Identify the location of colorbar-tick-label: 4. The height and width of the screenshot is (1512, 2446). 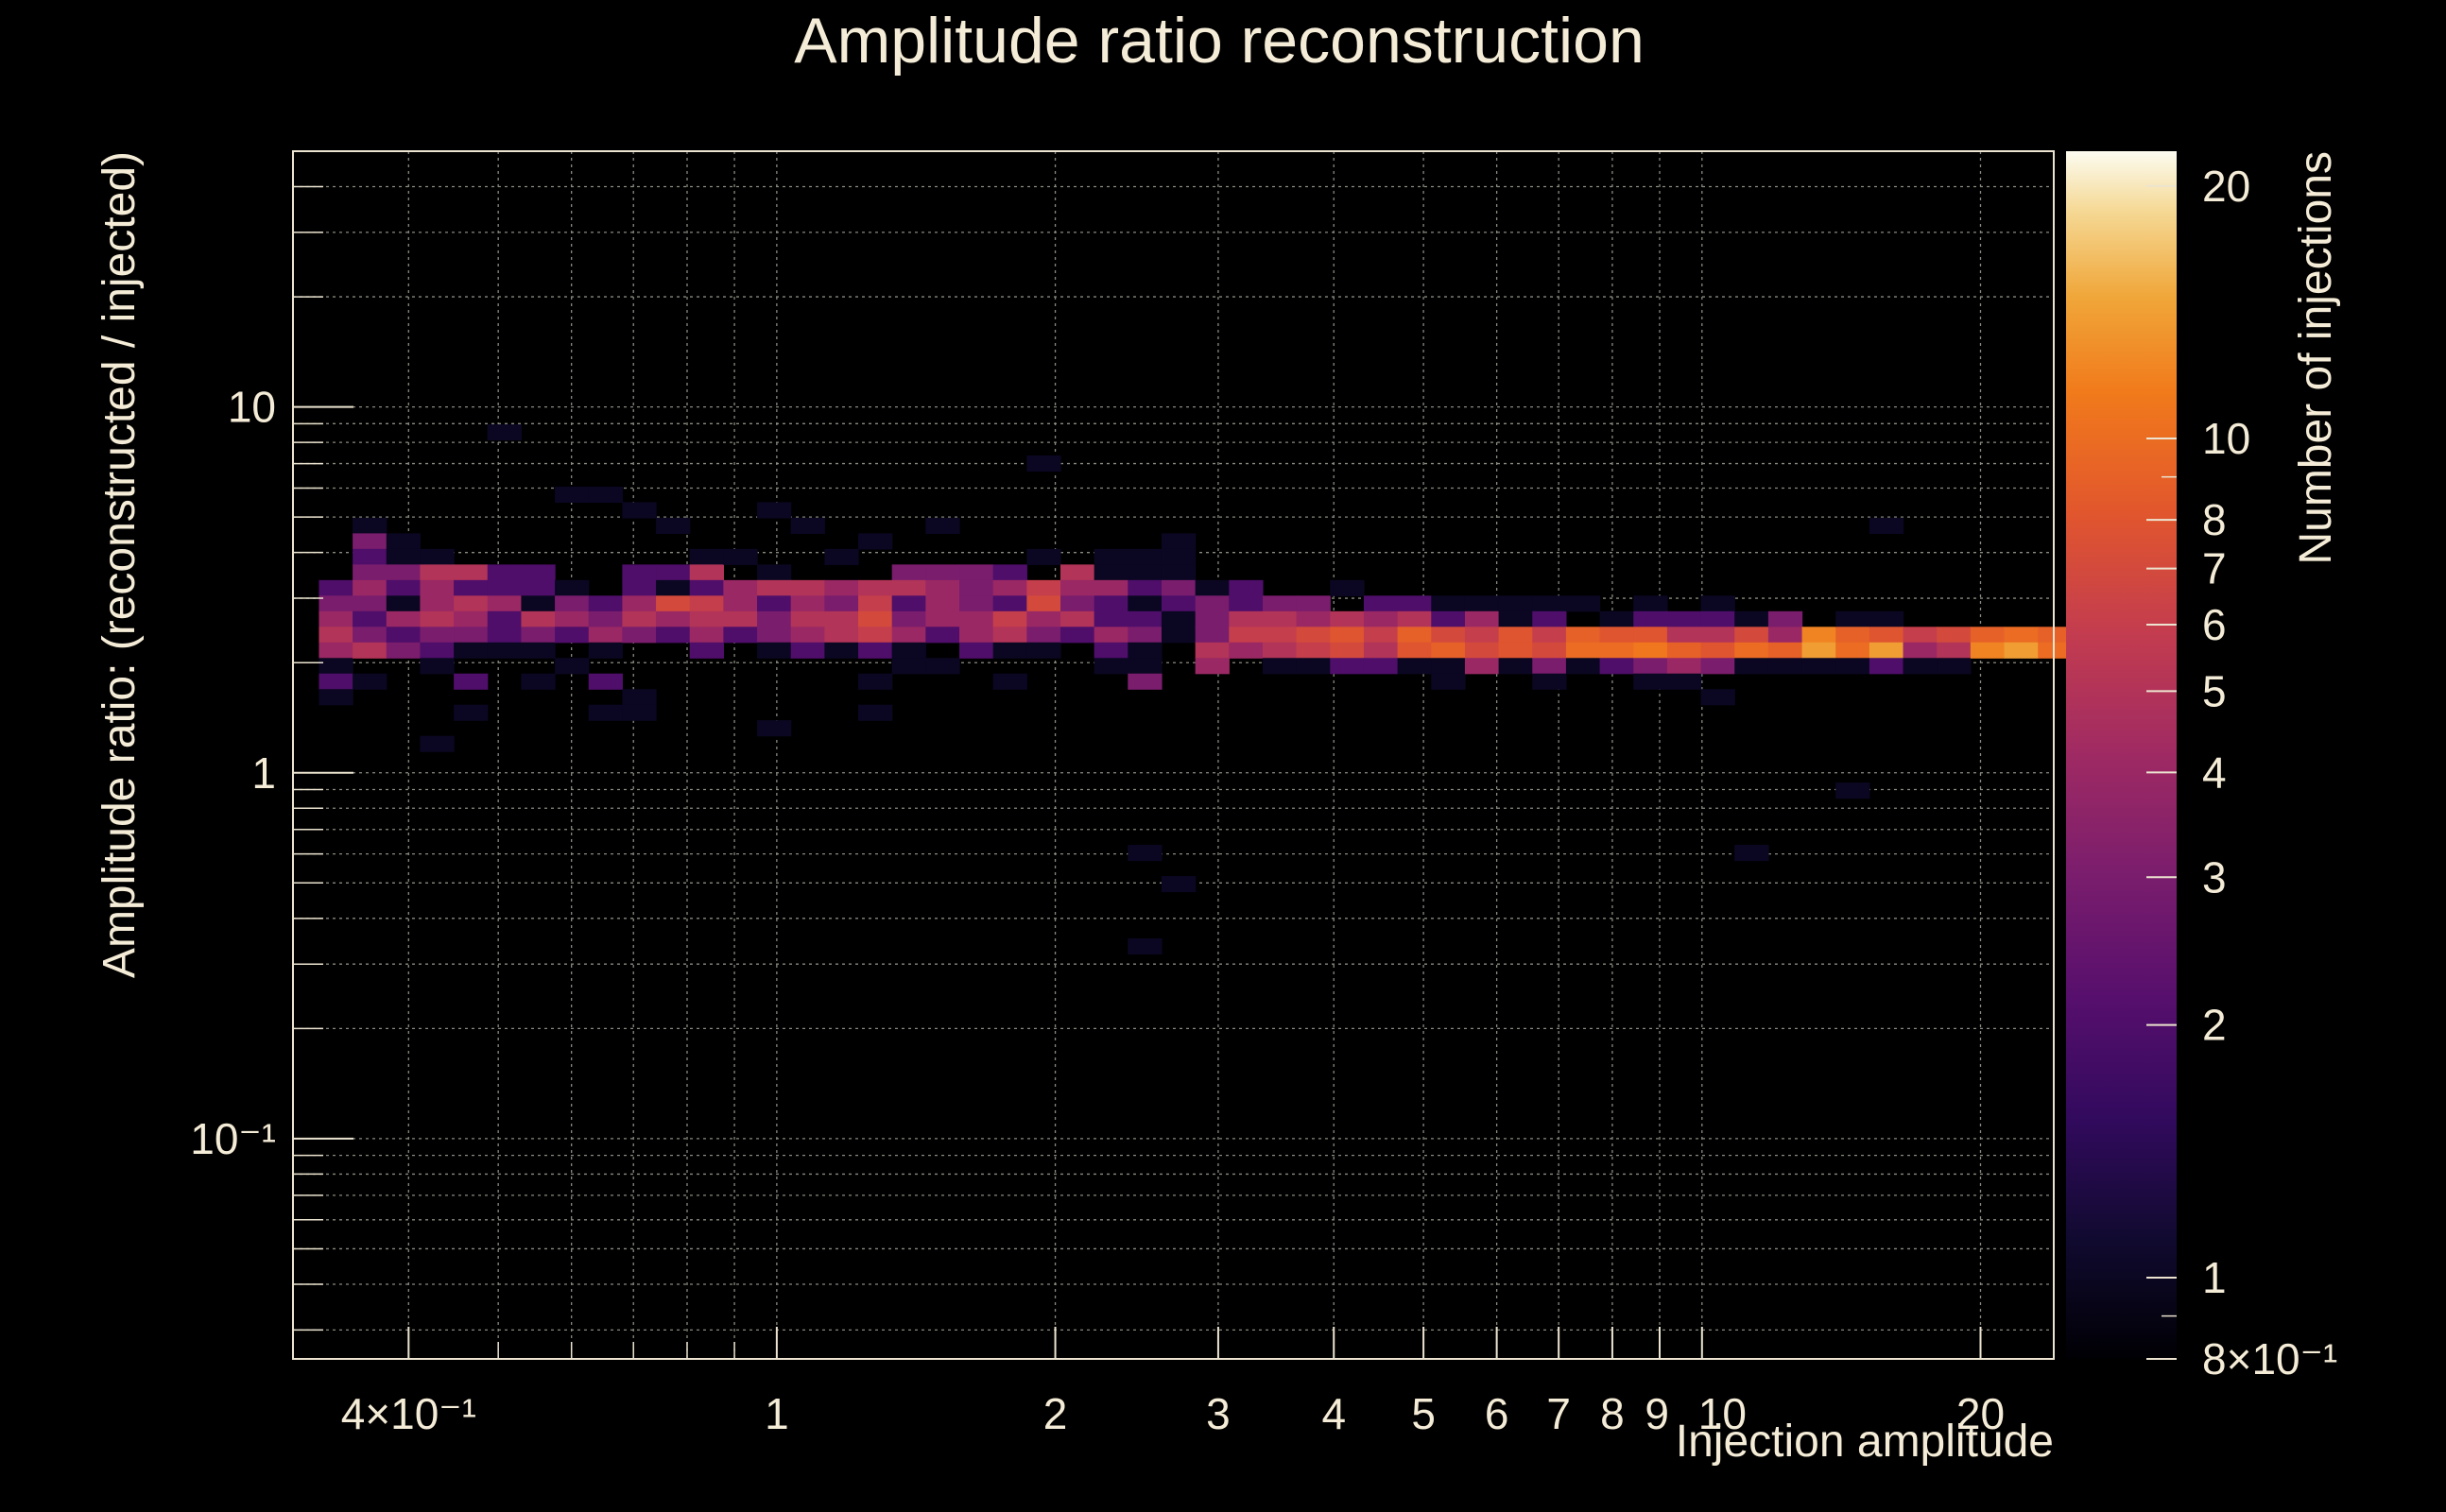
(2214, 772).